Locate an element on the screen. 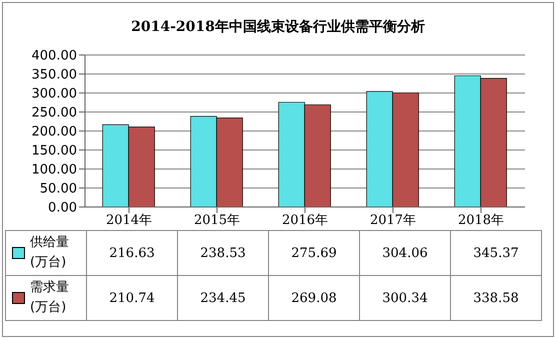  data-label: 238.53 is located at coordinates (223, 253).